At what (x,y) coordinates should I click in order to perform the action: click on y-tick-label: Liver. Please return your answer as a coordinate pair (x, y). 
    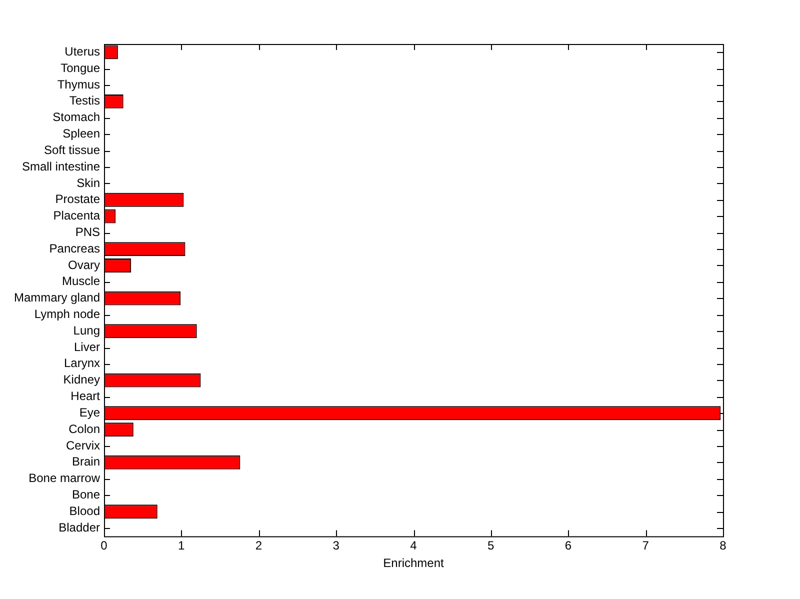
    Looking at the image, I should click on (87, 347).